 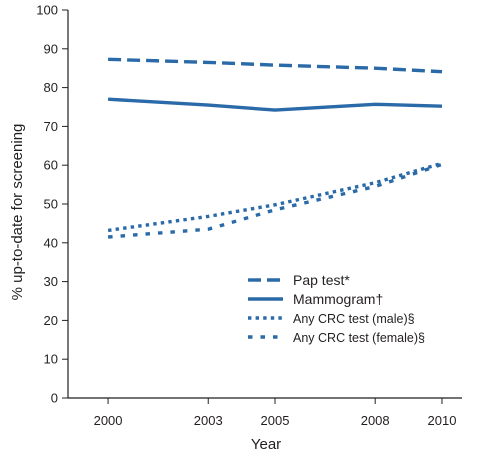 I want to click on y-tick-label: 80, so click(x=51, y=87).